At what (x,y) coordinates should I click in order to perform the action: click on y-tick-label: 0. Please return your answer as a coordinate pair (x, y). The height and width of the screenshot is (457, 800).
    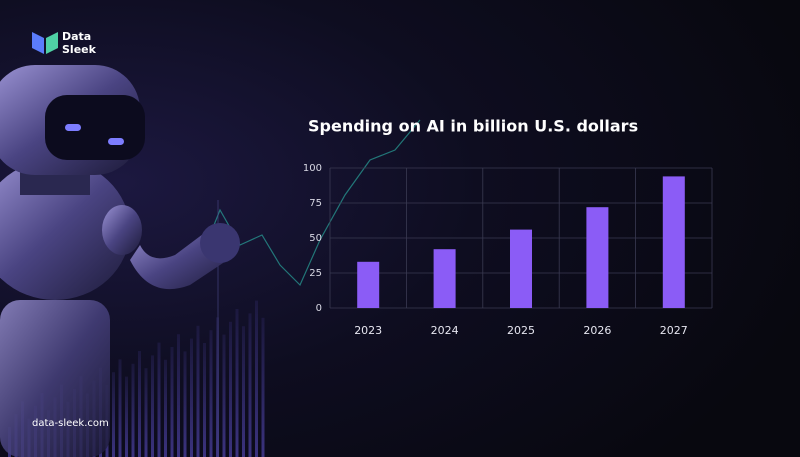
    Looking at the image, I should click on (319, 308).